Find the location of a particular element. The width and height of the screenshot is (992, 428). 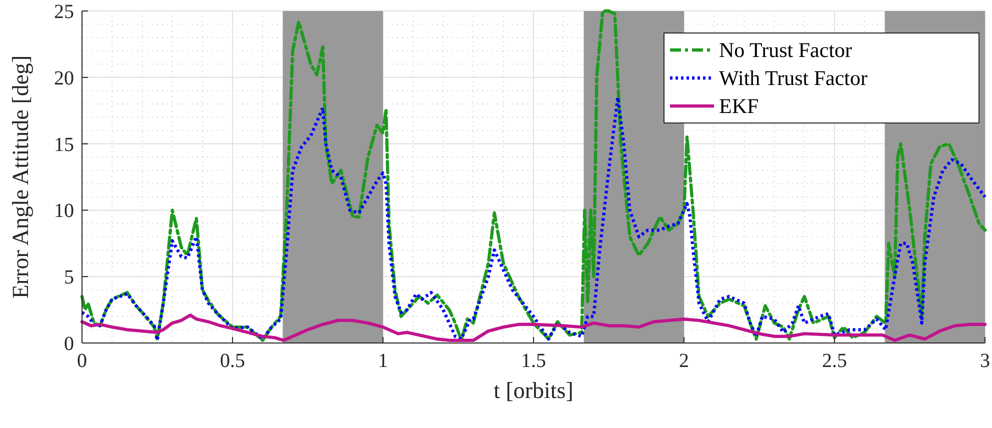

y-tick-label: 0 is located at coordinates (69, 344).